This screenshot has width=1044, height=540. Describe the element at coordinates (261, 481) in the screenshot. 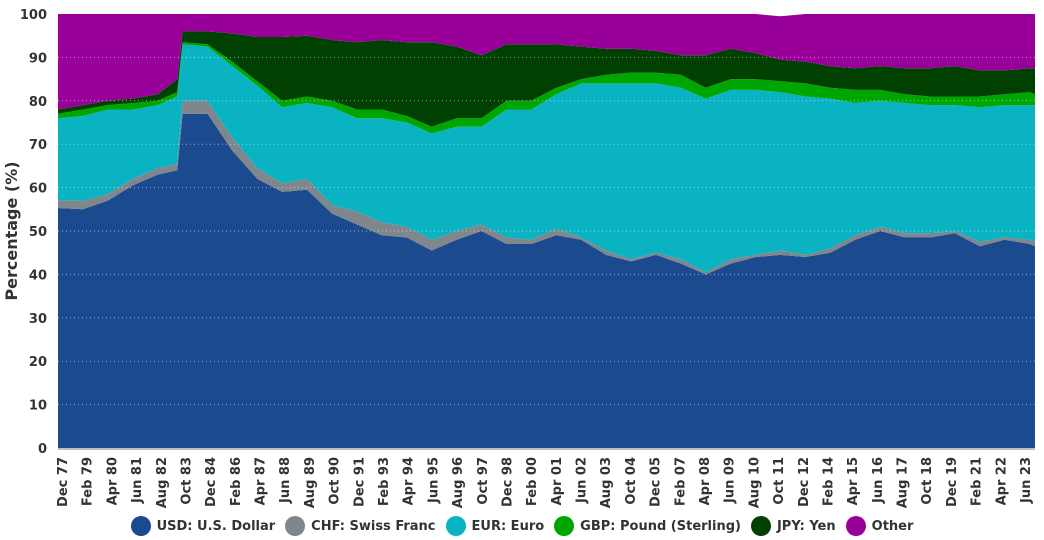

I see `x-tick-label: Apr 87` at that location.